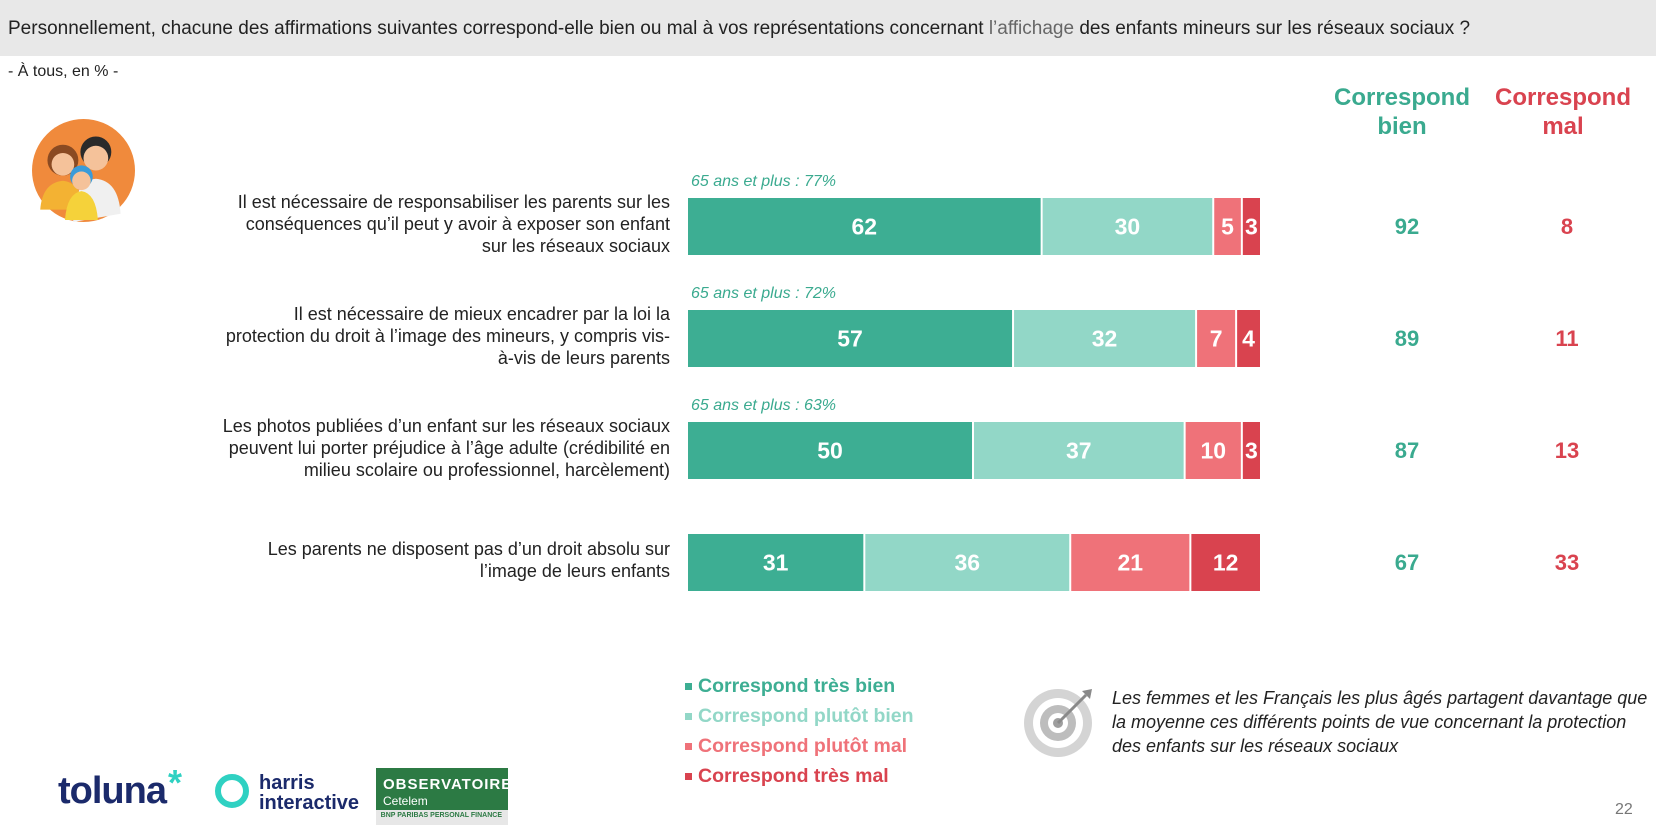 The width and height of the screenshot is (1656, 834). I want to click on legend-label: Correspond très bien, so click(797, 685).